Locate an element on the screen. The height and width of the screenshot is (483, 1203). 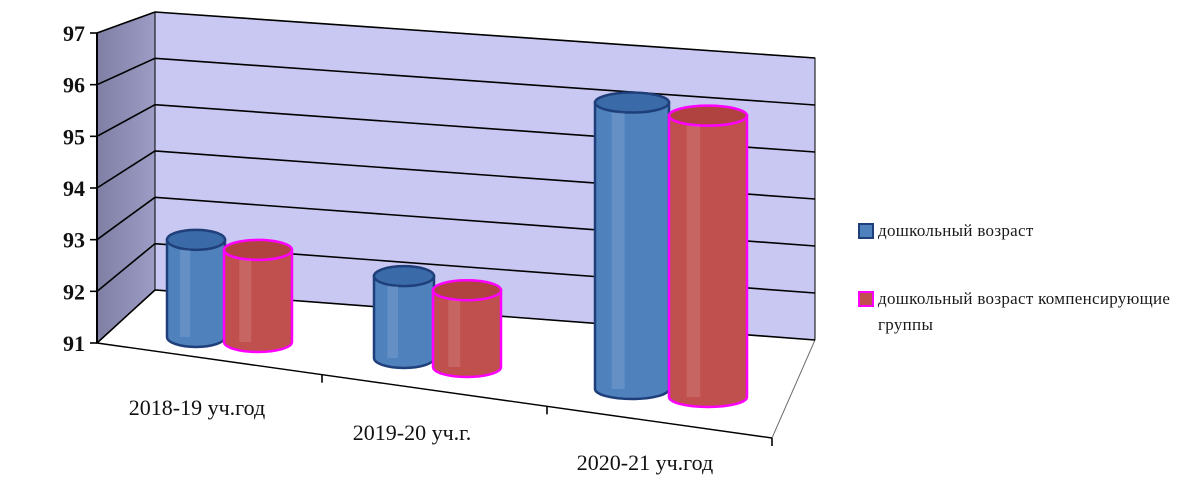
y-tick-label: 95 is located at coordinates (74, 136).